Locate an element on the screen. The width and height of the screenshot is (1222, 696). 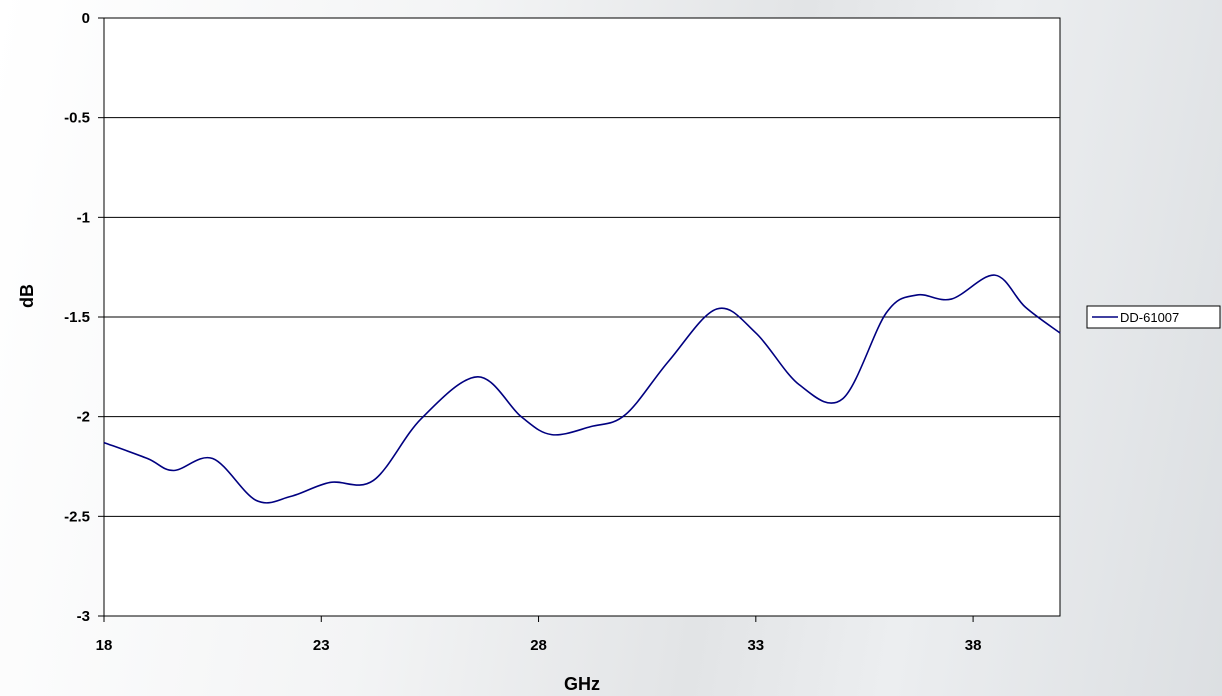
y-tick-label: -2 is located at coordinates (83, 417).